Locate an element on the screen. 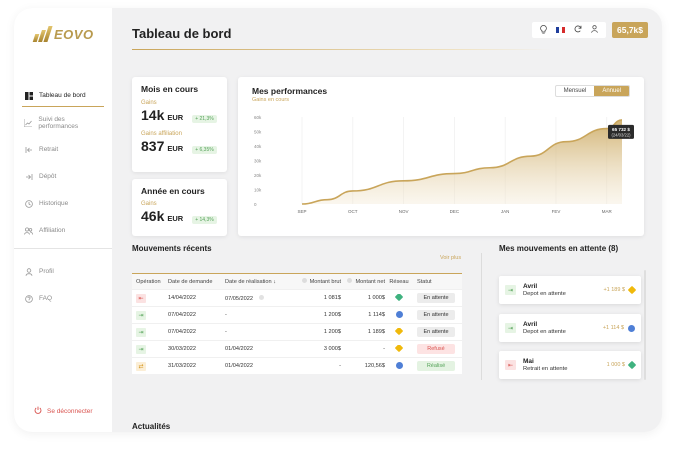 Image resolution: width=678 pixels, height=452 pixels. pending-item-subtitle: Depot en attente is located at coordinates (544, 332).